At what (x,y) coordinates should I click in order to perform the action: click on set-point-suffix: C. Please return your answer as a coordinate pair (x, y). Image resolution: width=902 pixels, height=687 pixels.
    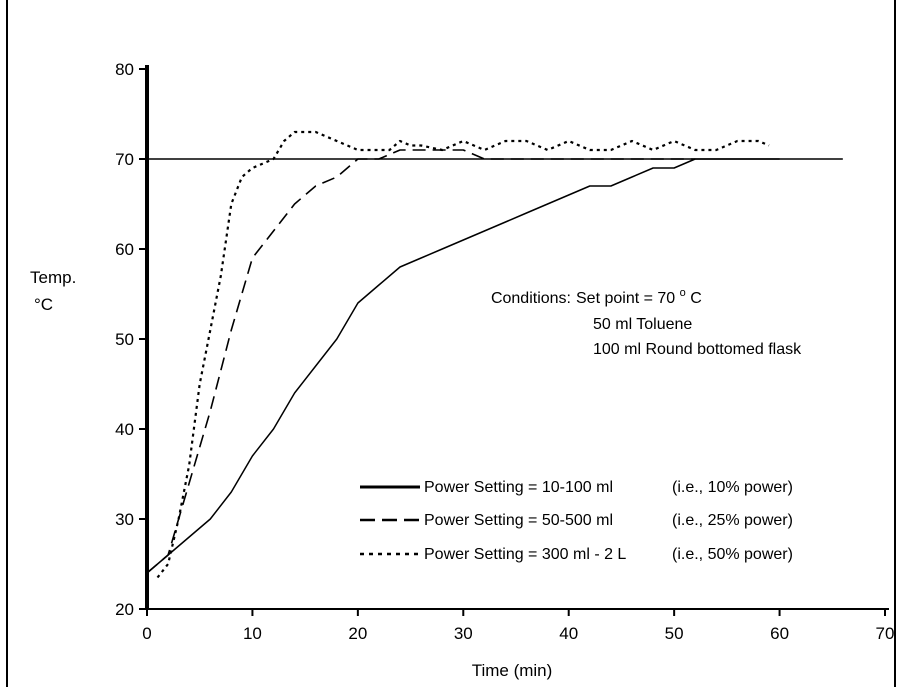
    Looking at the image, I should click on (696, 298).